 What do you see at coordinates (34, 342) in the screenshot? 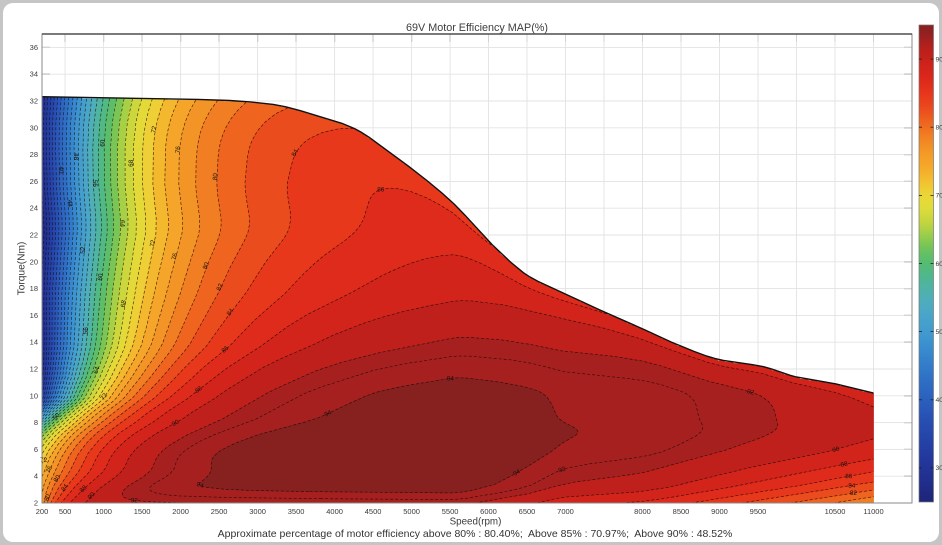
I see `svg-text: 14` at bounding box center [34, 342].